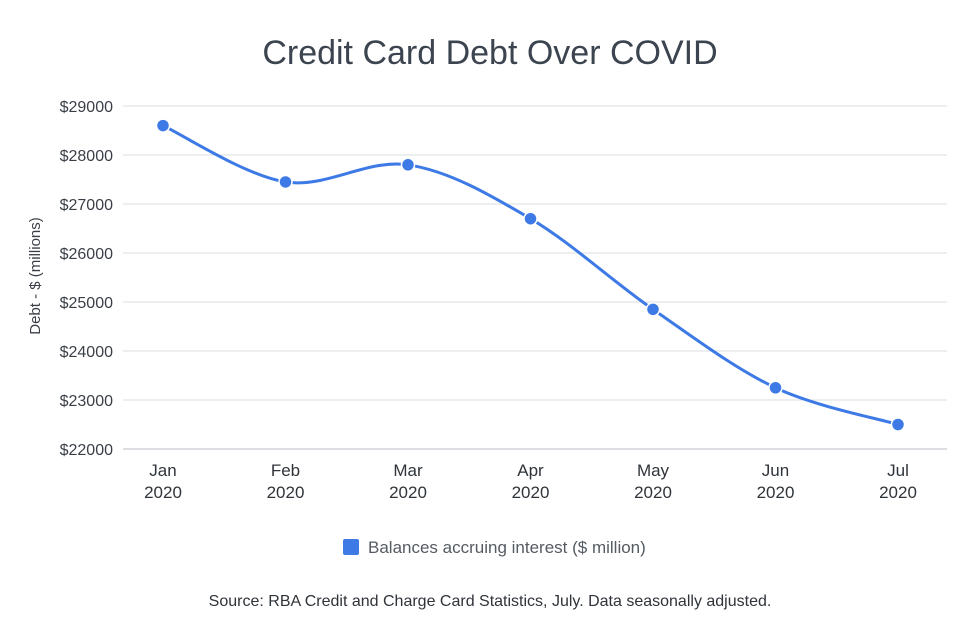 This screenshot has width=980, height=637. Describe the element at coordinates (530, 470) in the screenshot. I see `x-tick-label: Apr` at that location.